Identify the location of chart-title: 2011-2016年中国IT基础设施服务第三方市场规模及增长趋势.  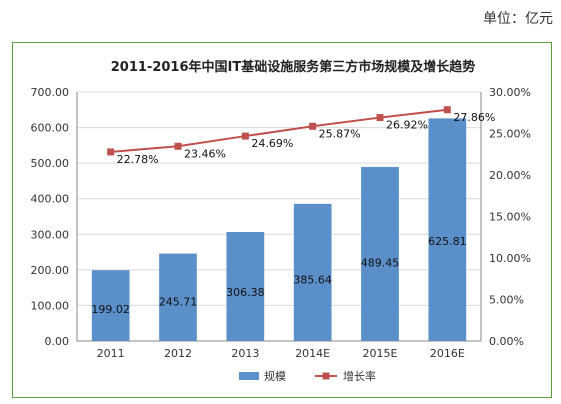
(293, 67).